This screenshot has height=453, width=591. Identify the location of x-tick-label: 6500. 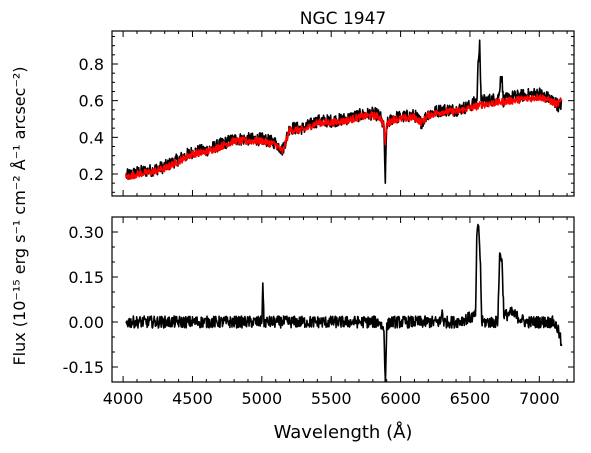
(470, 398).